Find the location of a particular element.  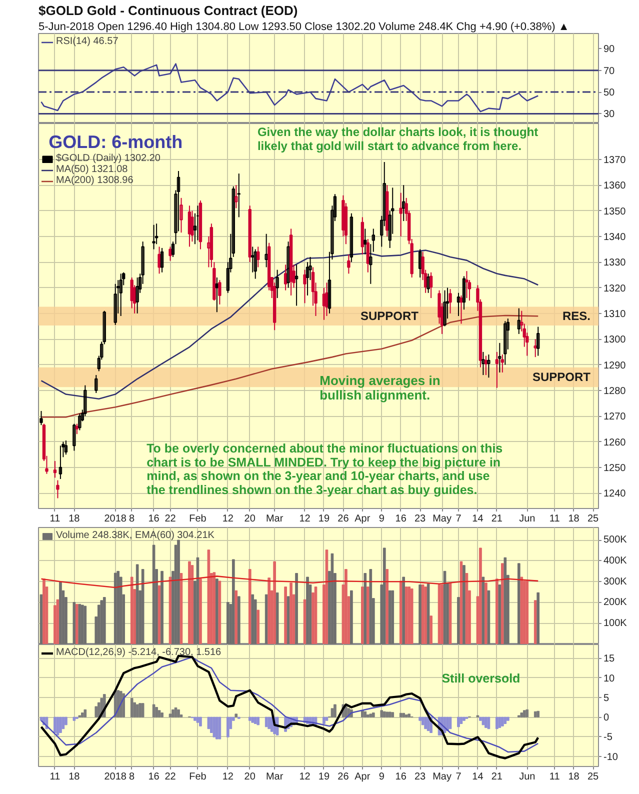

line-series is located at coordinates (289, 582).